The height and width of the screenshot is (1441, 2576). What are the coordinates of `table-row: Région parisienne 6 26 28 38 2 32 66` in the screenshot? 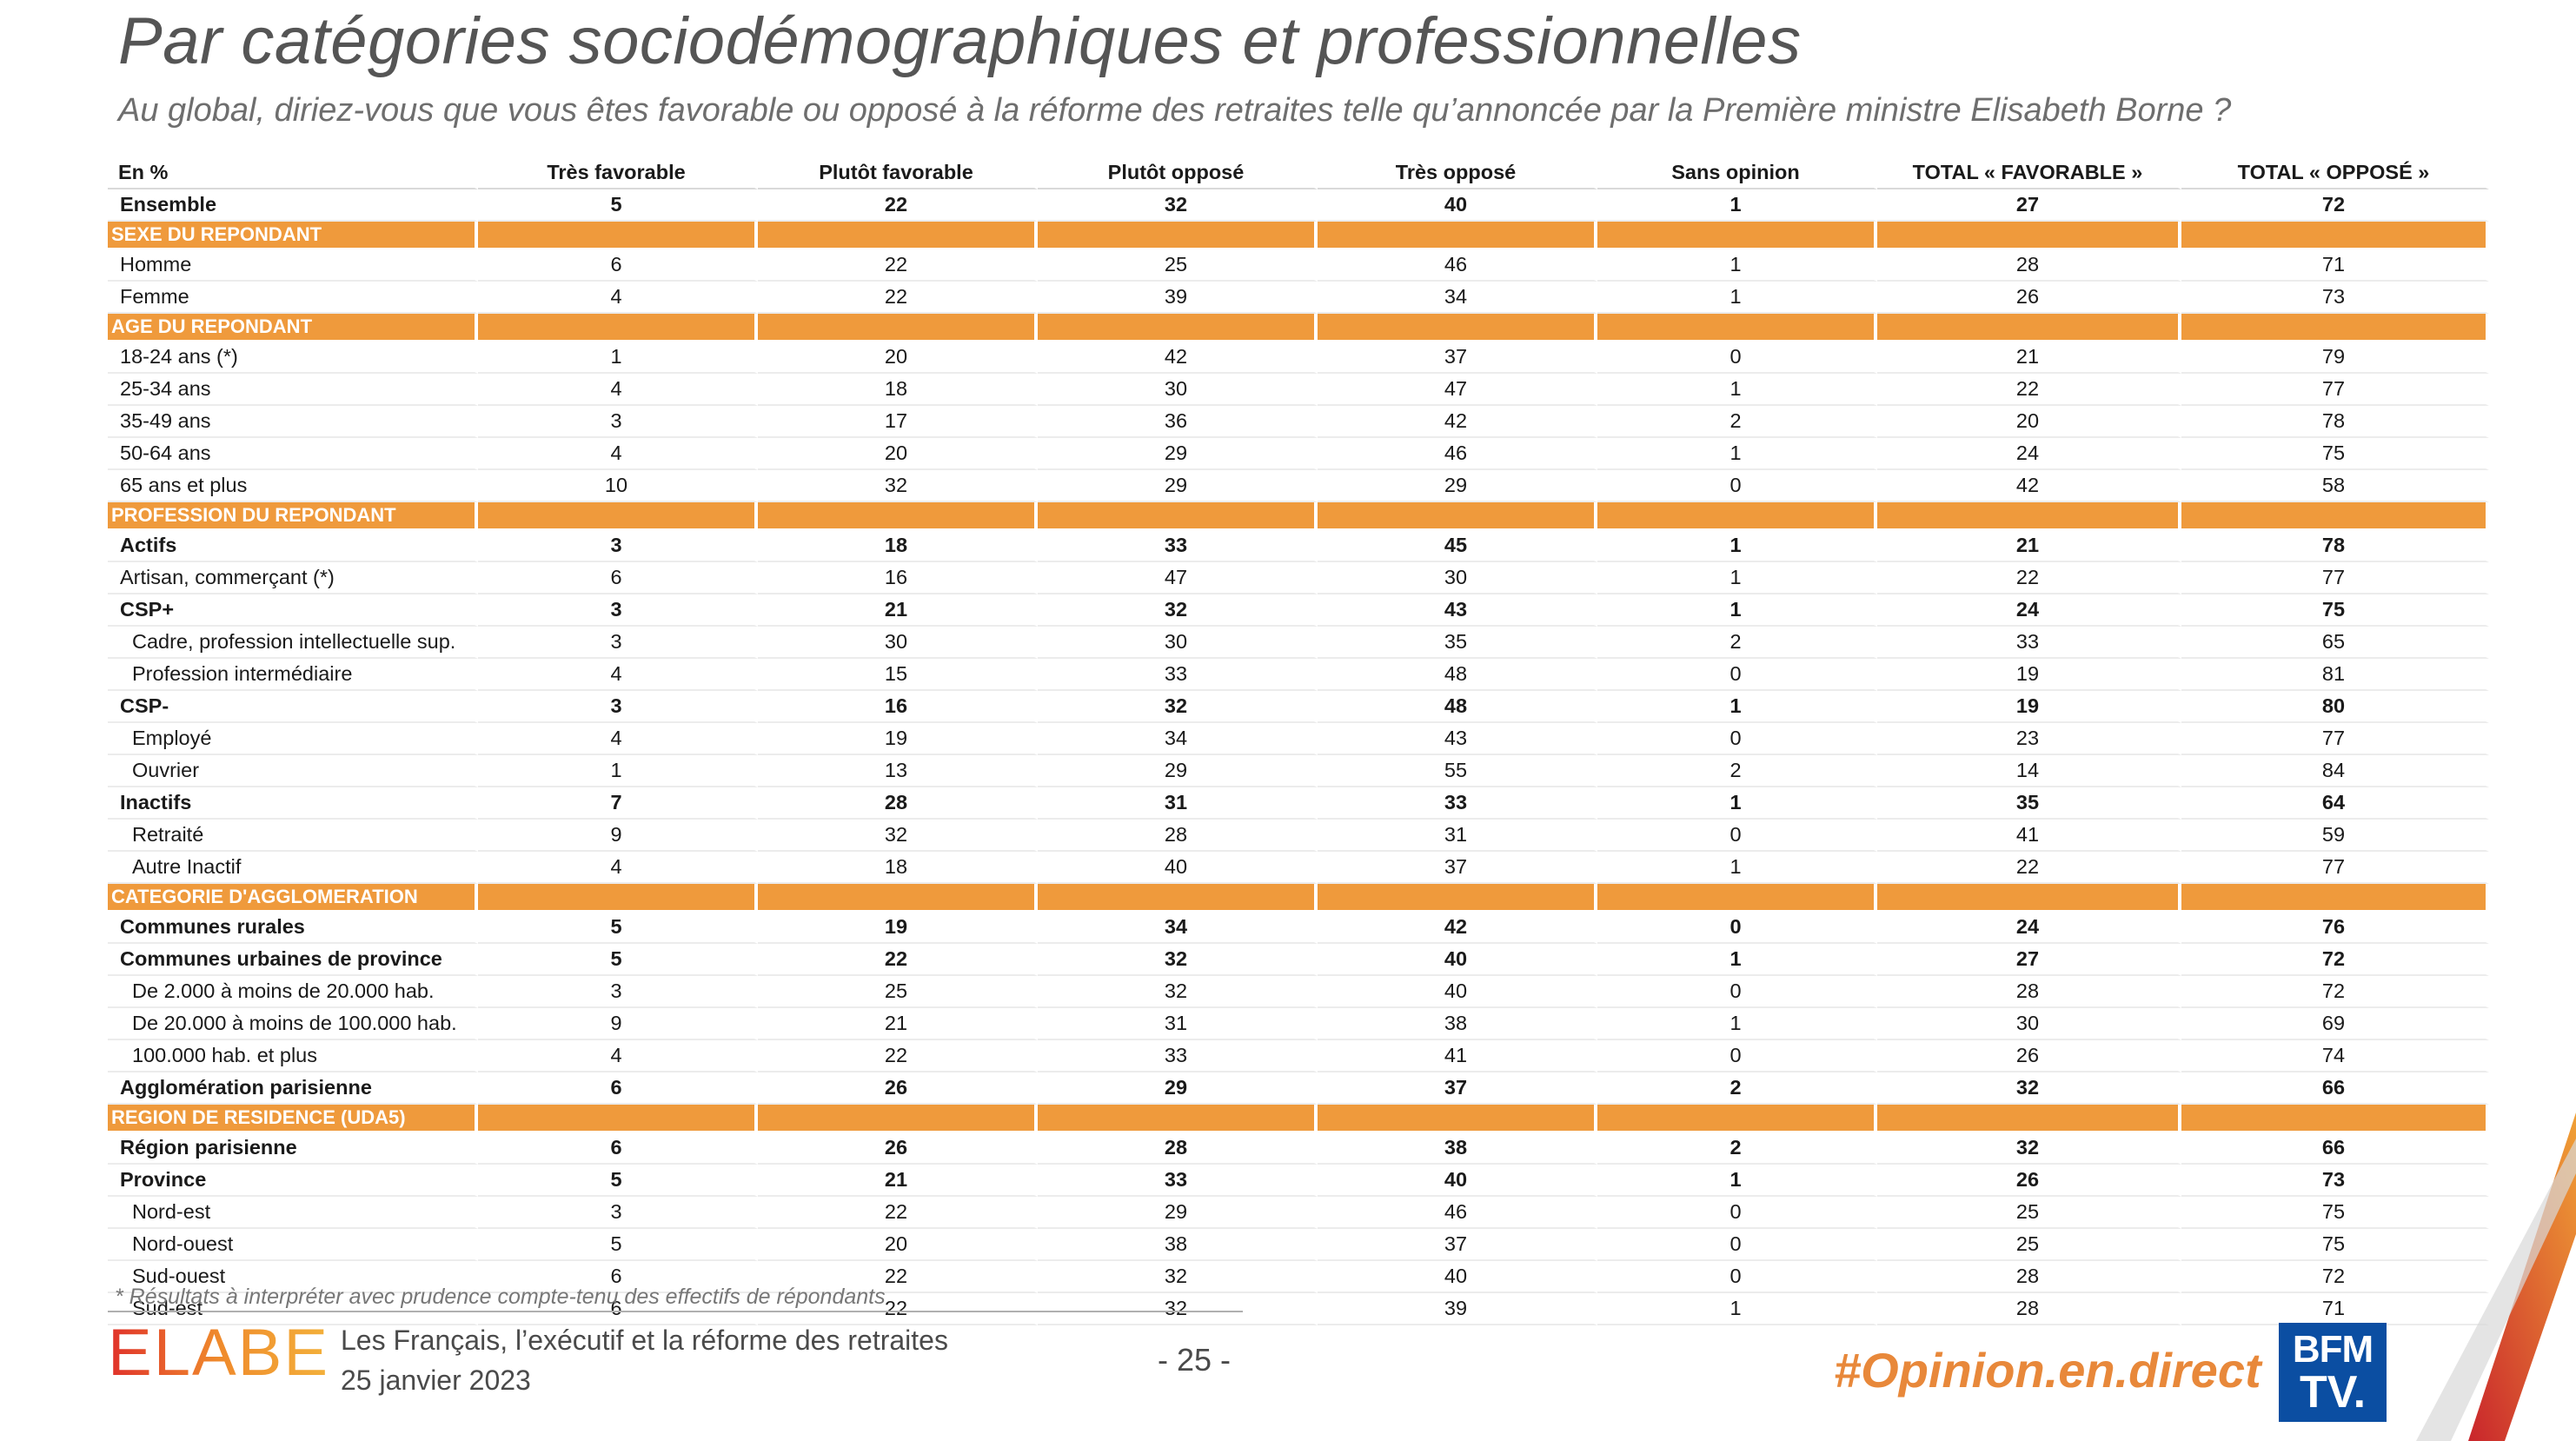 It's located at (1298, 1148).